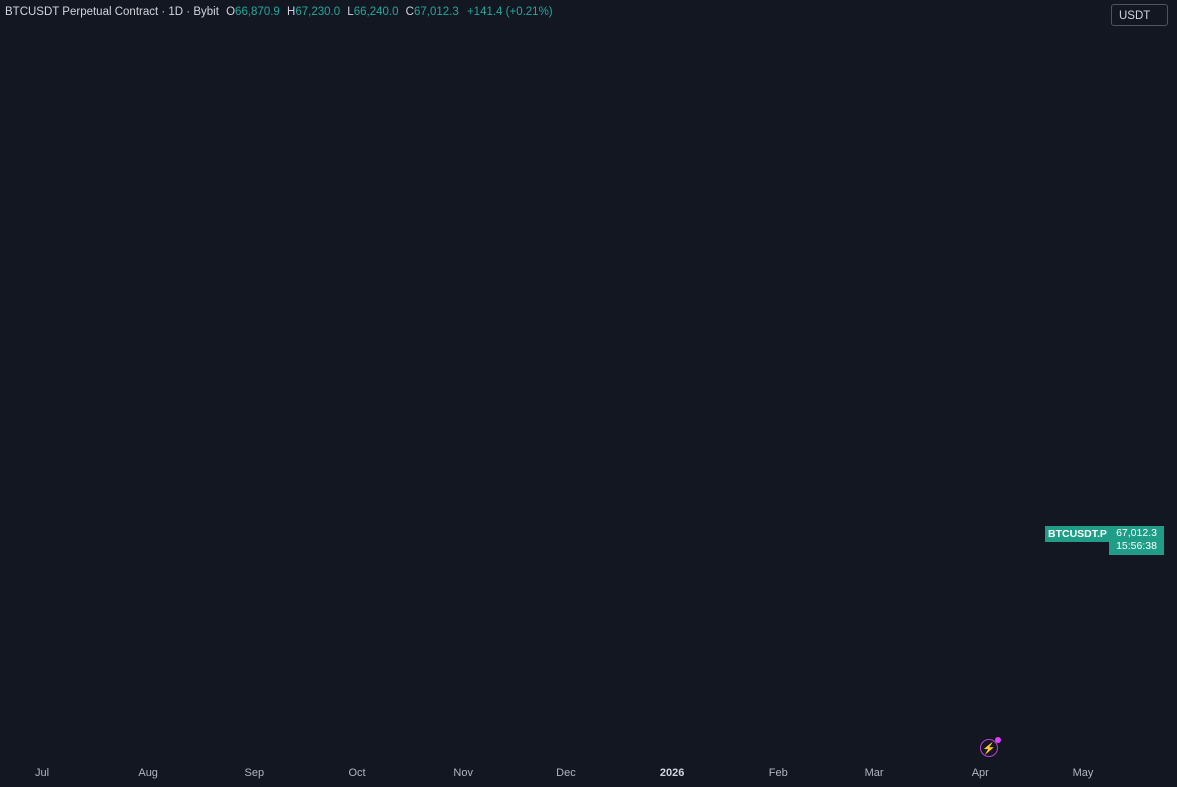 Image resolution: width=1177 pixels, height=787 pixels. Describe the element at coordinates (350, 12) in the screenshot. I see `low-key: L` at that location.